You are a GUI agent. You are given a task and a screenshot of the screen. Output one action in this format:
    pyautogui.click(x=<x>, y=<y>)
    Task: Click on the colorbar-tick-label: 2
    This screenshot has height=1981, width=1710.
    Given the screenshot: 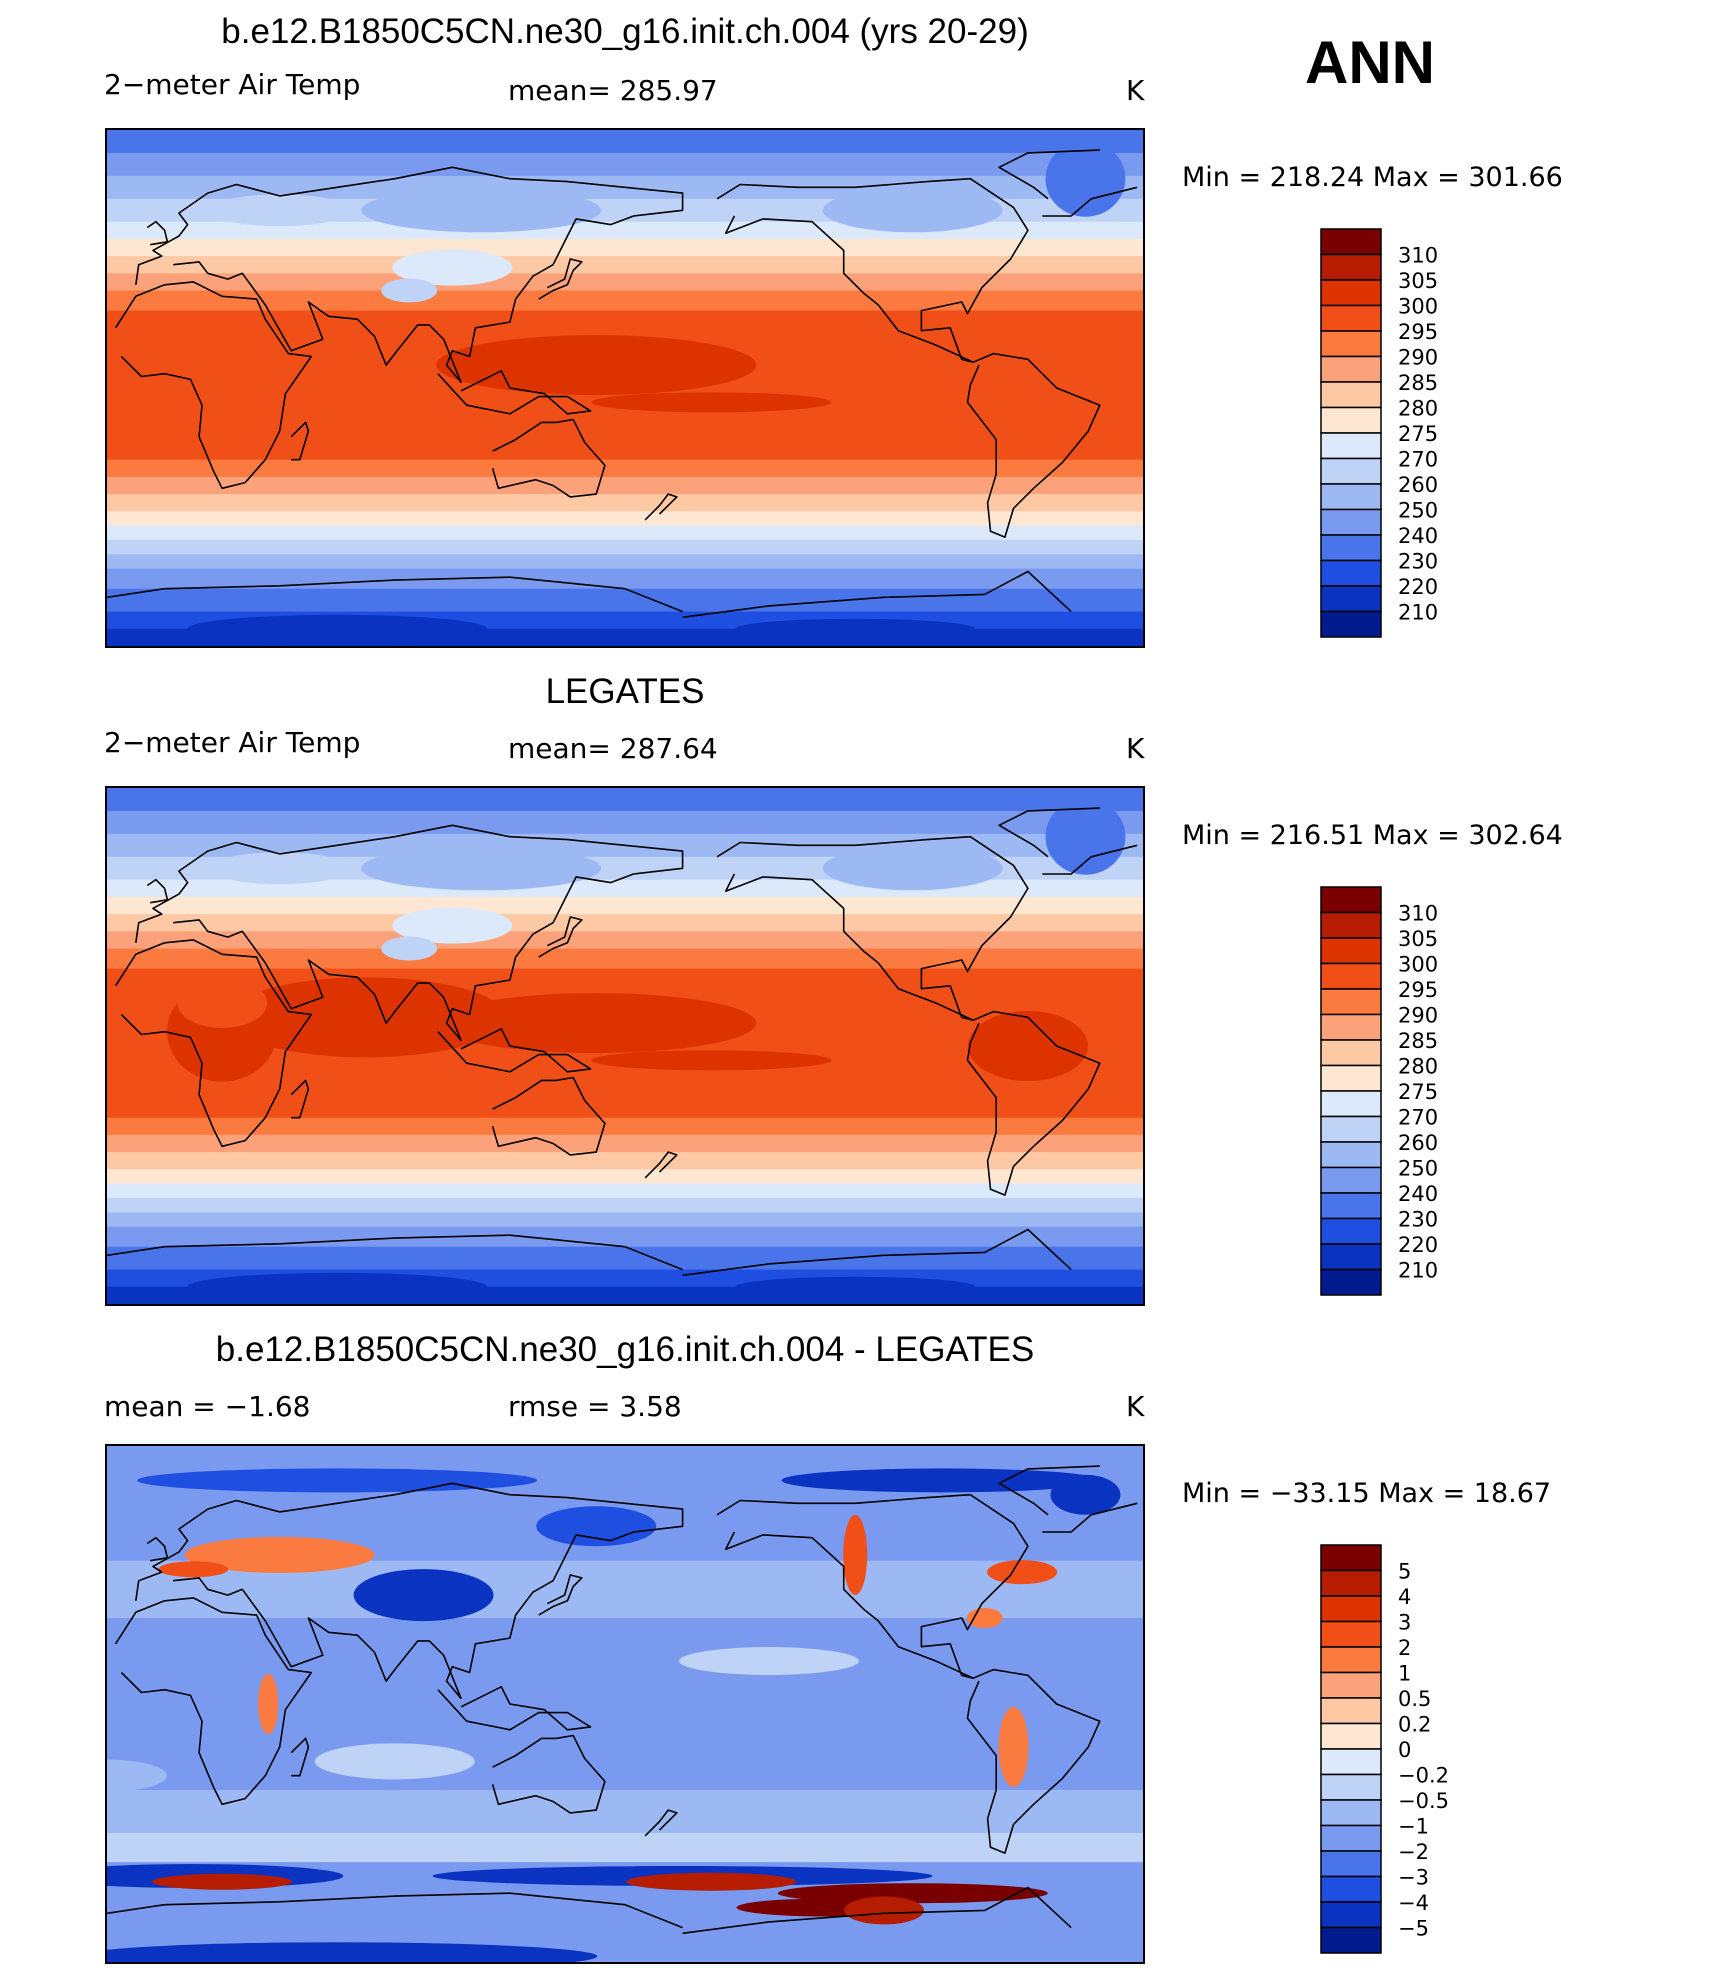 What is the action you would take?
    pyautogui.click(x=1404, y=1648)
    